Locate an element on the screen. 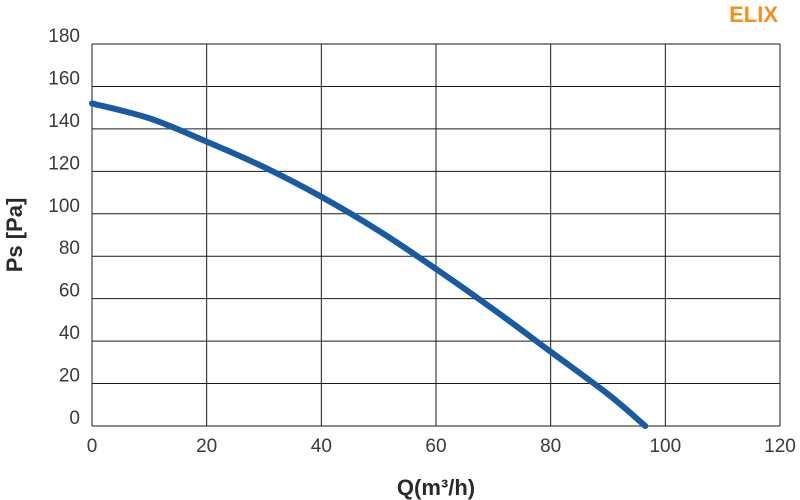 Image resolution: width=800 pixels, height=500 pixels. x-axis-ticks: 0 20 40 60 80 100 120 is located at coordinates (441, 446).